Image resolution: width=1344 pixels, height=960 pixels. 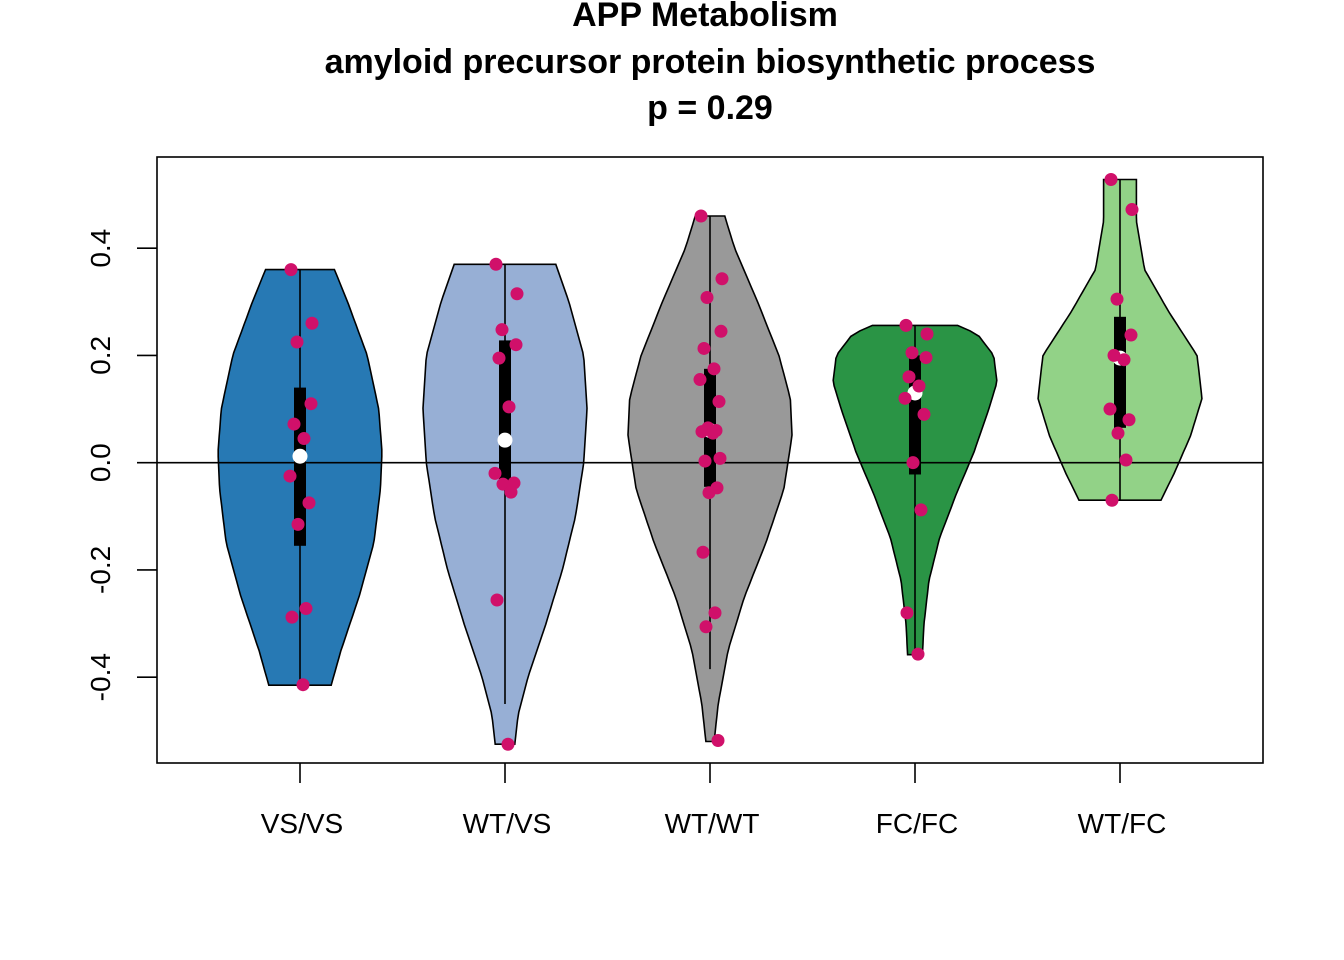 What do you see at coordinates (100, 248) in the screenshot?
I see `y-tick-label: 0.4` at bounding box center [100, 248].